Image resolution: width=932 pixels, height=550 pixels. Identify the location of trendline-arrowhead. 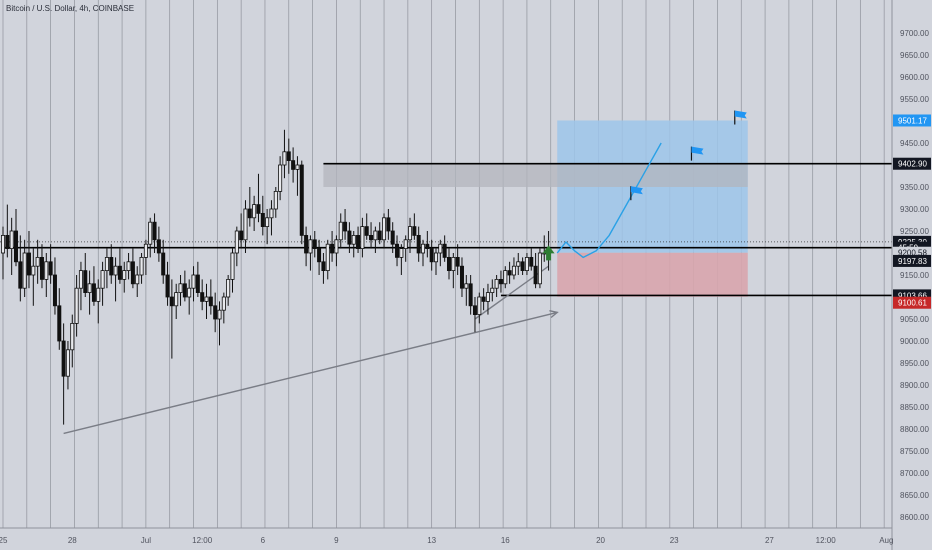
(554, 314).